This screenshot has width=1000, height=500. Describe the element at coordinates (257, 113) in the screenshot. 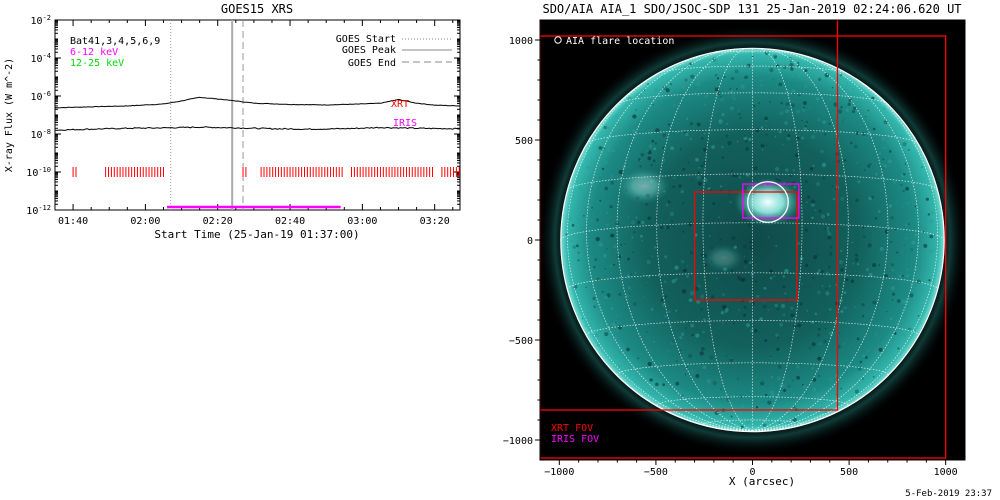

I see `goes-series` at that location.